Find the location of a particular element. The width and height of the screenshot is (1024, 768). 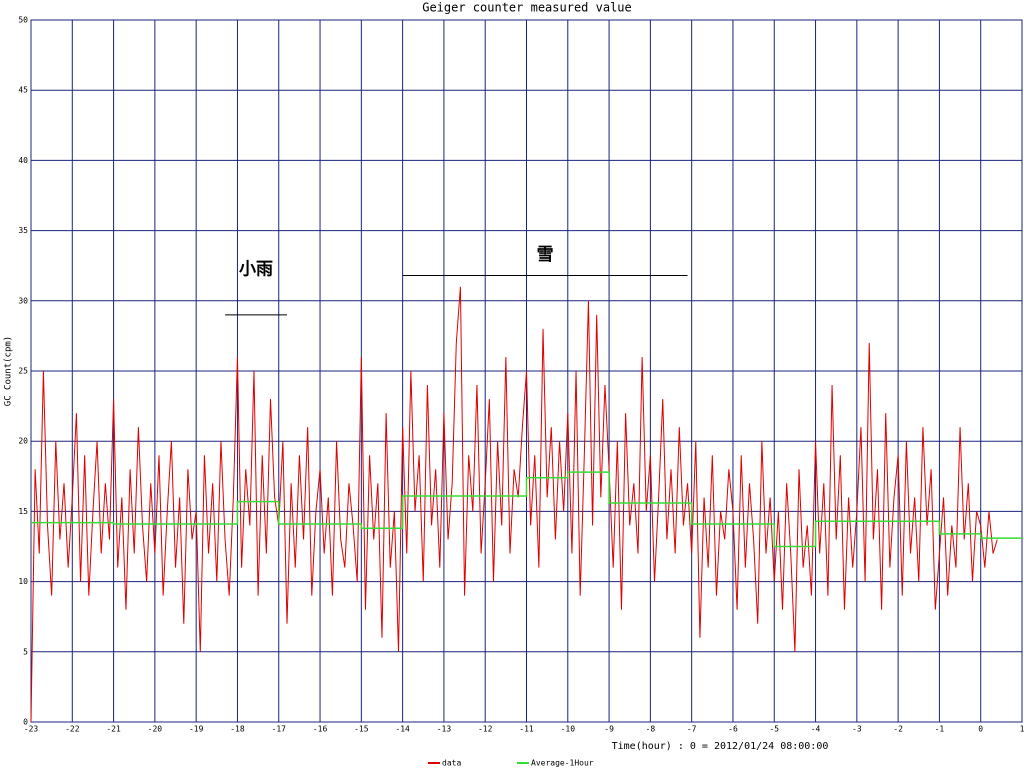

x-tick-label: -14 is located at coordinates (402, 729).